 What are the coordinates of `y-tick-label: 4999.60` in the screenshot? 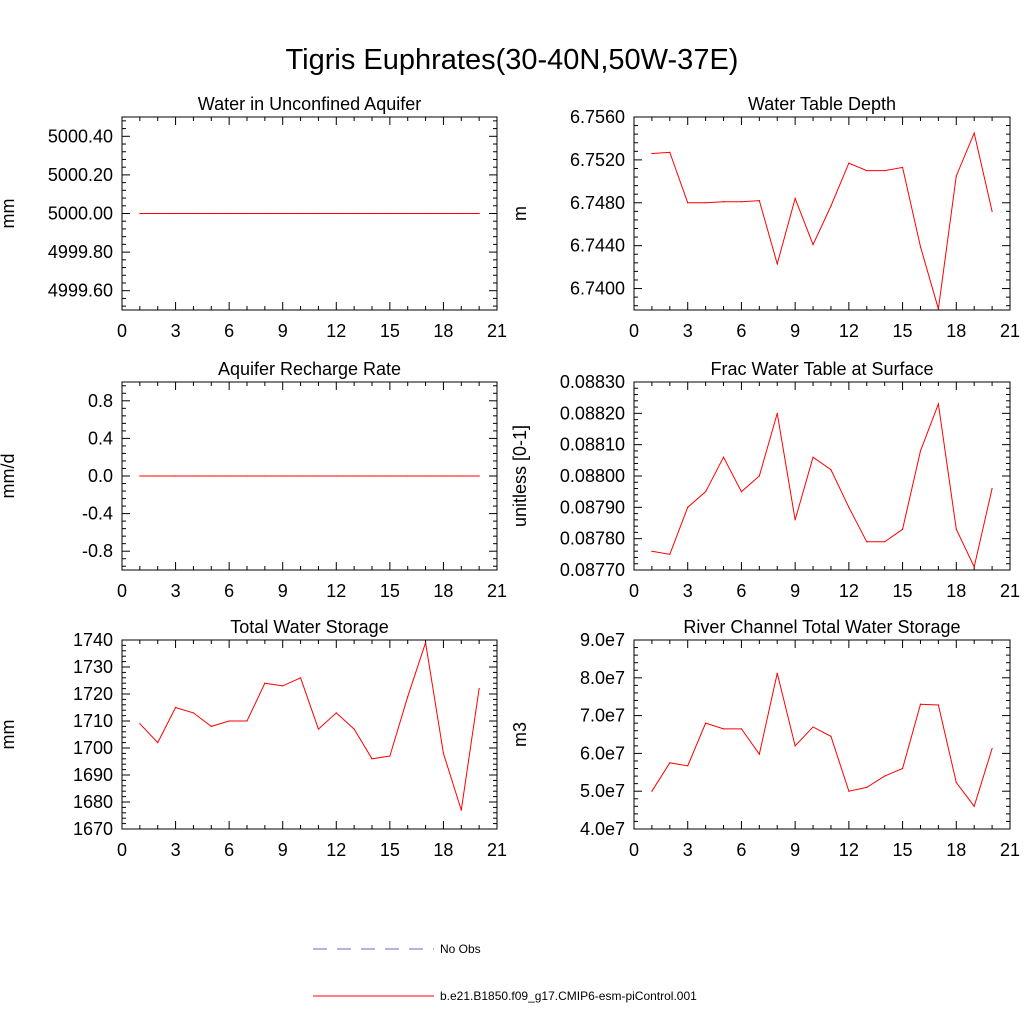 It's located at (80, 291).